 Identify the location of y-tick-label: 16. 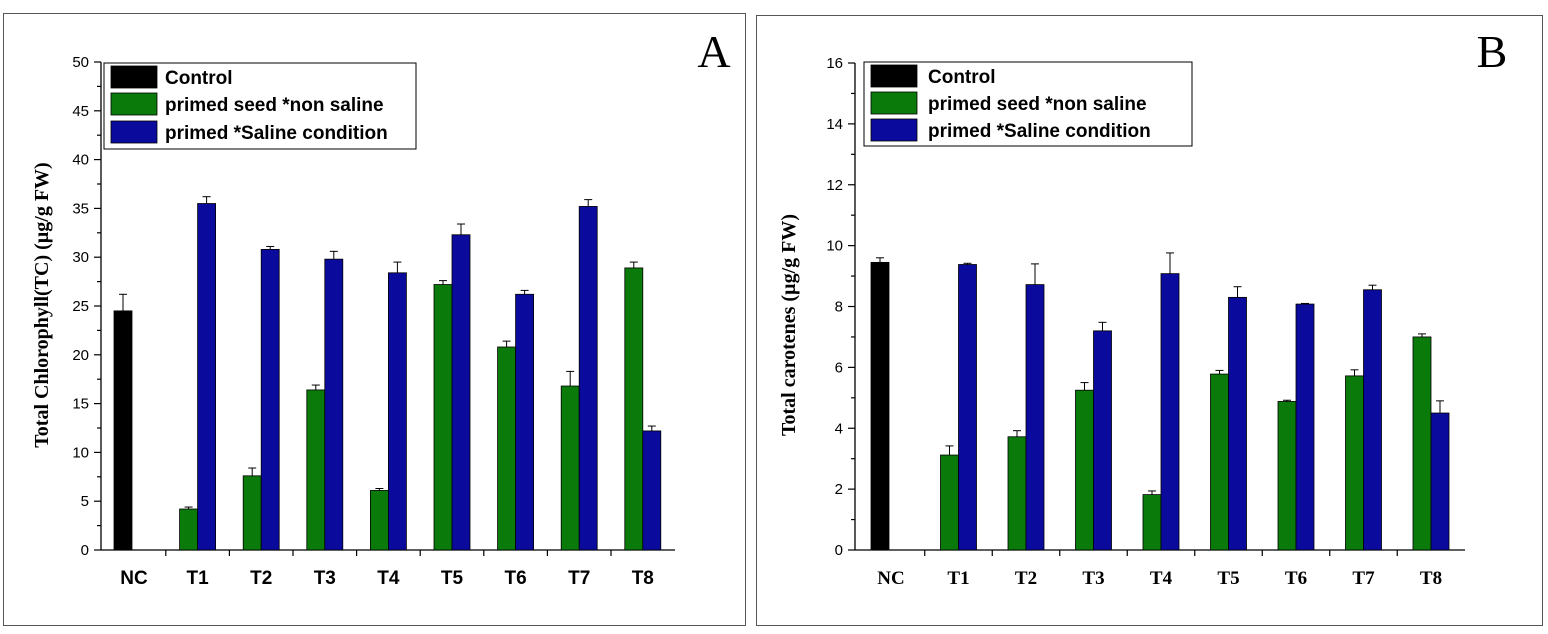
(834, 63).